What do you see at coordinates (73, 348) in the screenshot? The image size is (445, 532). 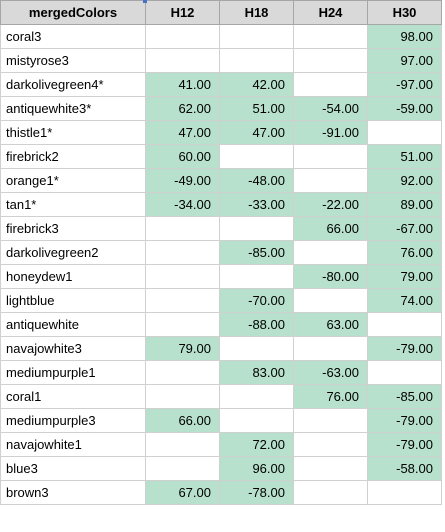 I see `row-label-cell: navajowhite3` at bounding box center [73, 348].